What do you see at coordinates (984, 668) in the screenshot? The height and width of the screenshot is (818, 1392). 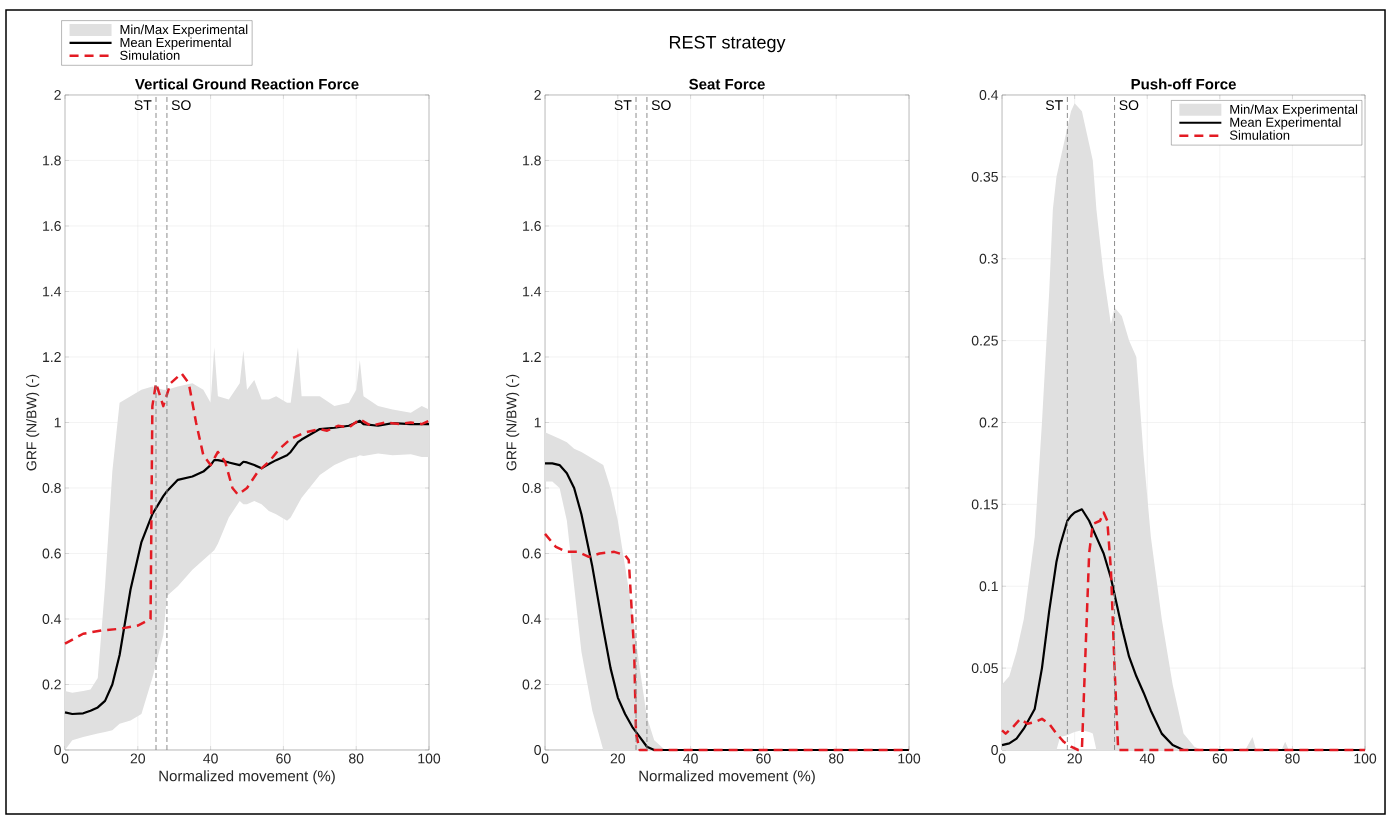 I see `y-tick-label: 0.05` at bounding box center [984, 668].